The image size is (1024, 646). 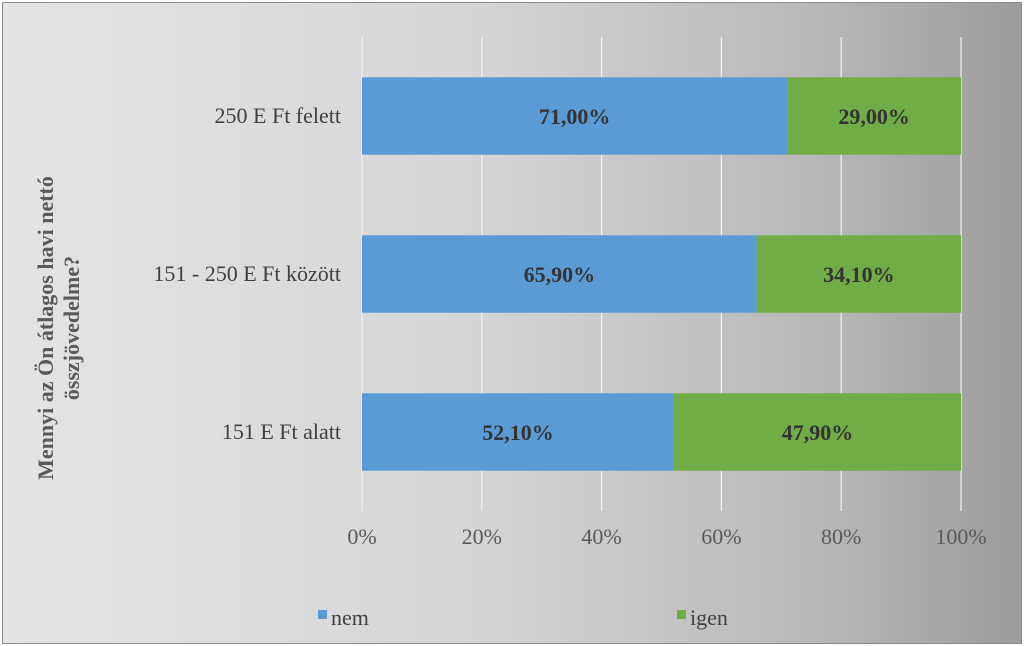 What do you see at coordinates (350, 617) in the screenshot?
I see `legend-label-nem: nem` at bounding box center [350, 617].